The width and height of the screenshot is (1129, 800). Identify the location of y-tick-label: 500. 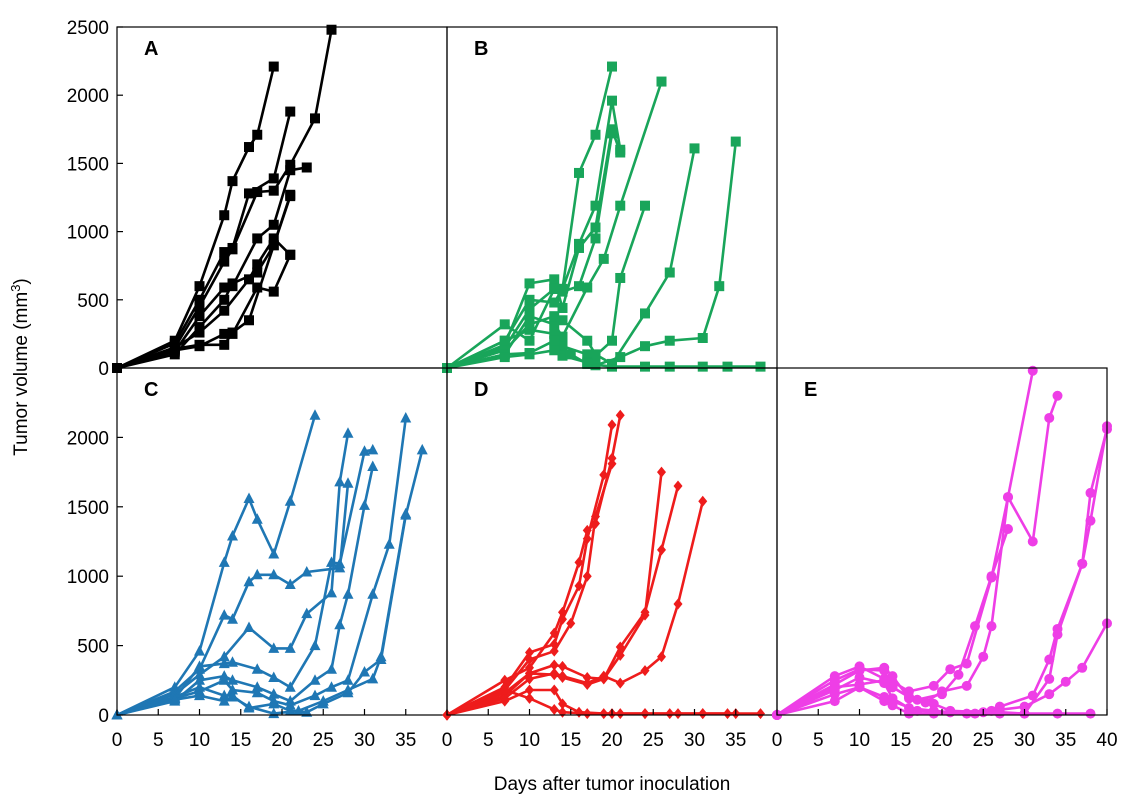
(93, 301).